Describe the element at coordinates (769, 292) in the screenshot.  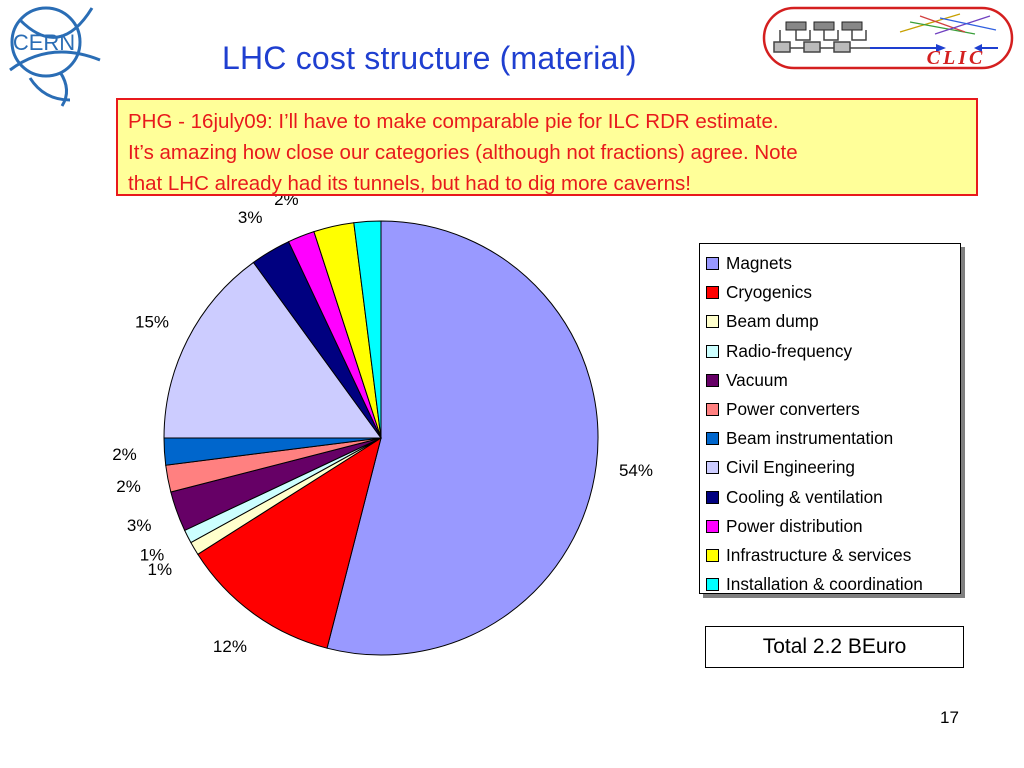
I see `legend-label: Cryogenics` at that location.